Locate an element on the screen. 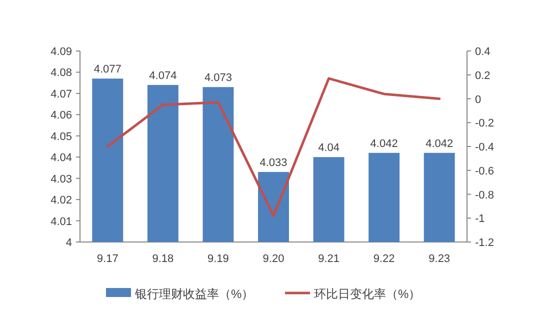 The height and width of the screenshot is (330, 550). y-tick-label: 4.06 is located at coordinates (61, 116).